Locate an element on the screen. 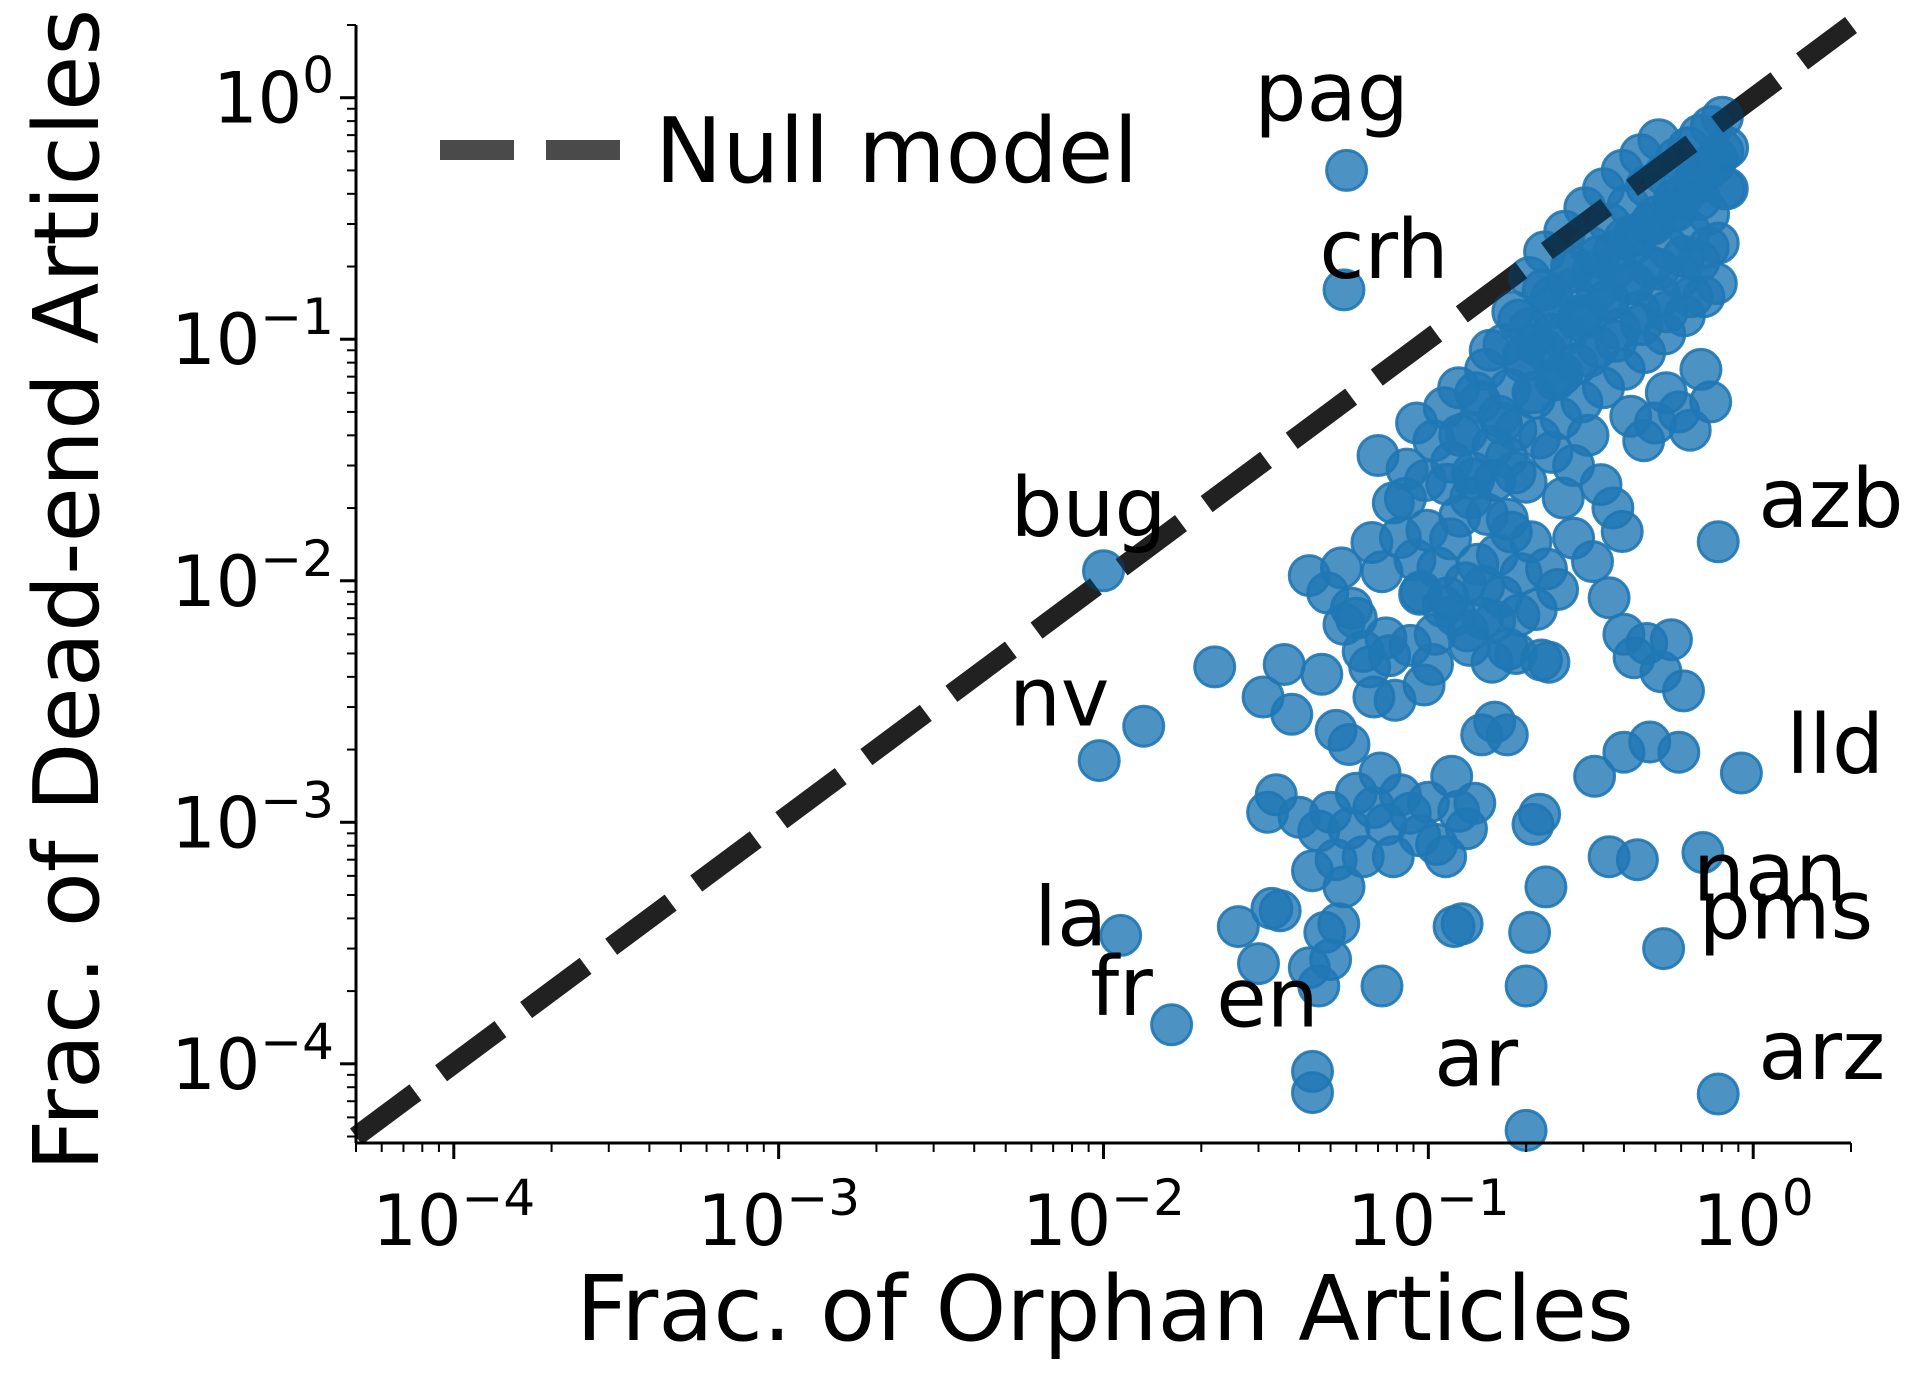 This screenshot has width=1922, height=1383. y-axis-label: Frac. of Dead-end Articles is located at coordinates (67, 590).